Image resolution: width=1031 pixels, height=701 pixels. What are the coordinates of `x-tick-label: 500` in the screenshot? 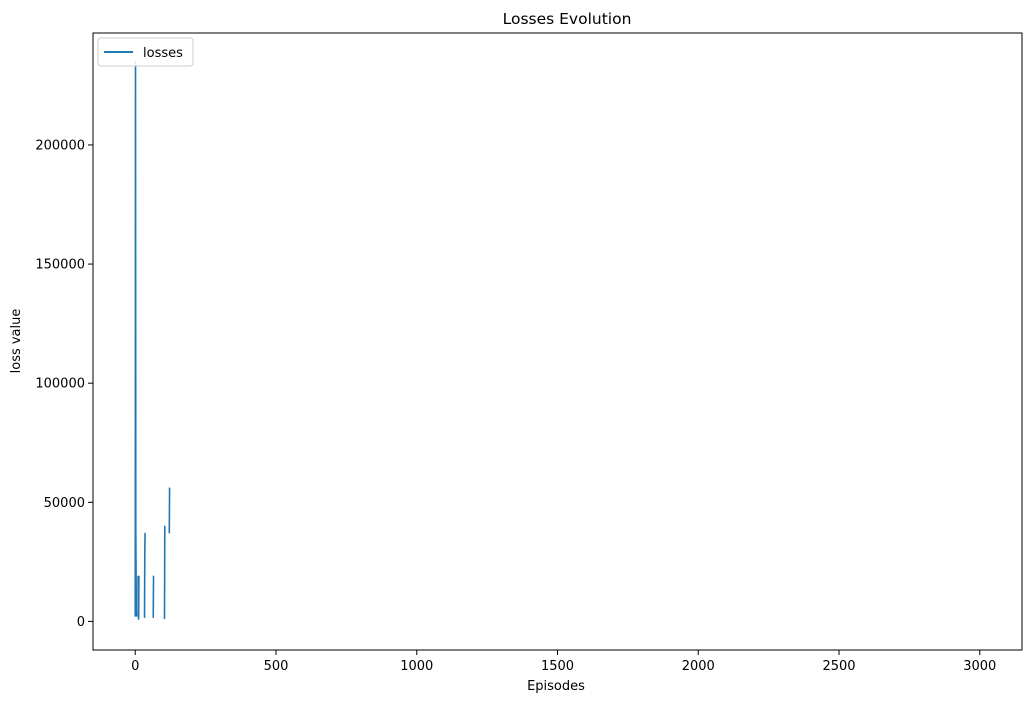 It's located at (276, 666).